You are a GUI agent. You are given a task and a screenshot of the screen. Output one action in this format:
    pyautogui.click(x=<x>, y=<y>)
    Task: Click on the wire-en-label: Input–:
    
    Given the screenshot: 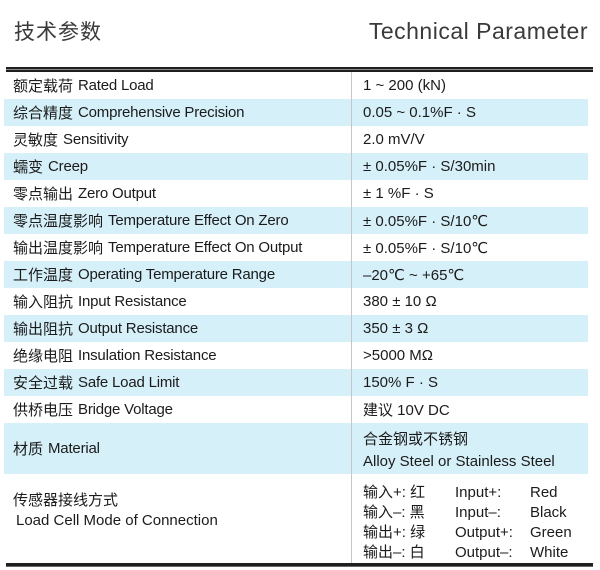 What is the action you would take?
    pyautogui.click(x=478, y=512)
    